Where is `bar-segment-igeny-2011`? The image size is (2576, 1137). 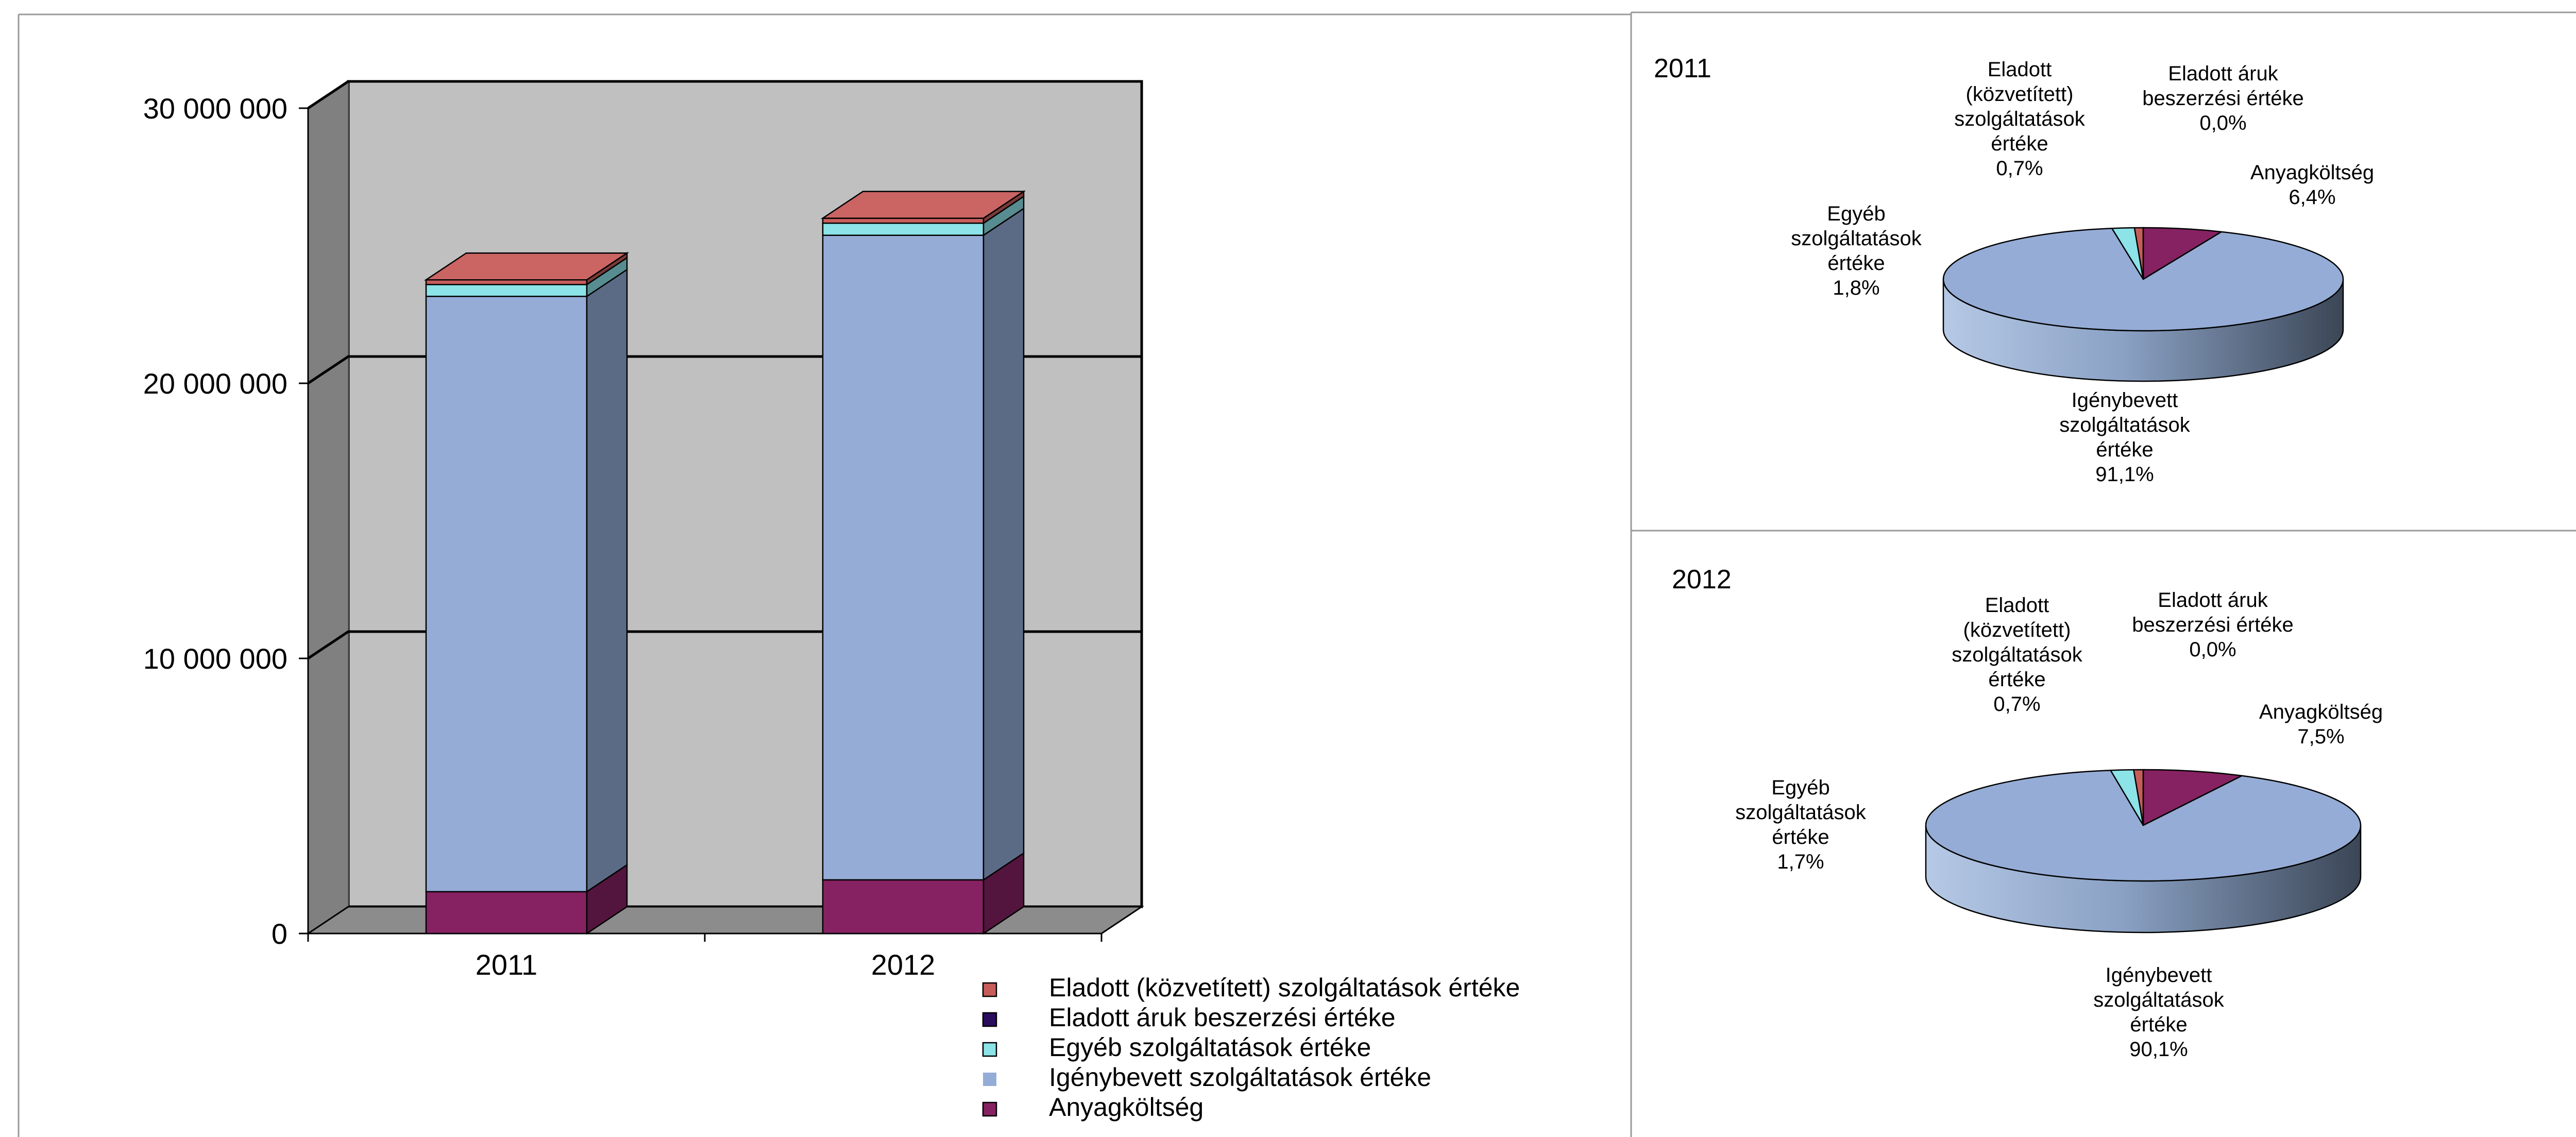 bar-segment-igeny-2011 is located at coordinates (526, 580).